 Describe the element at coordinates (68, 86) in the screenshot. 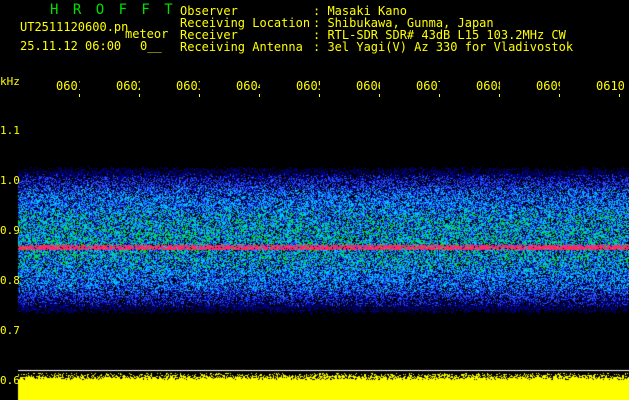

I see `x-tick-label: 0601` at that location.